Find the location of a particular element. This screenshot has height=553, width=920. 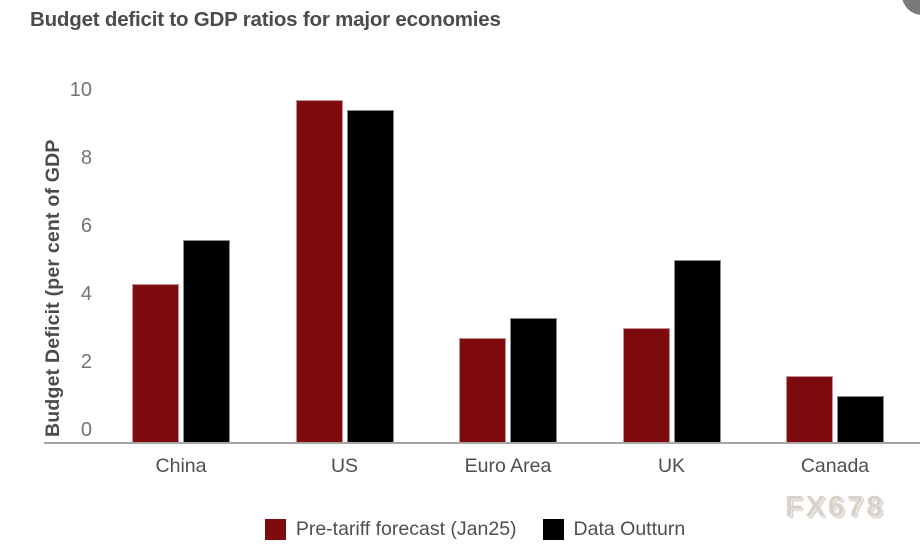

x-category-label-uk: UK is located at coordinates (671, 466).